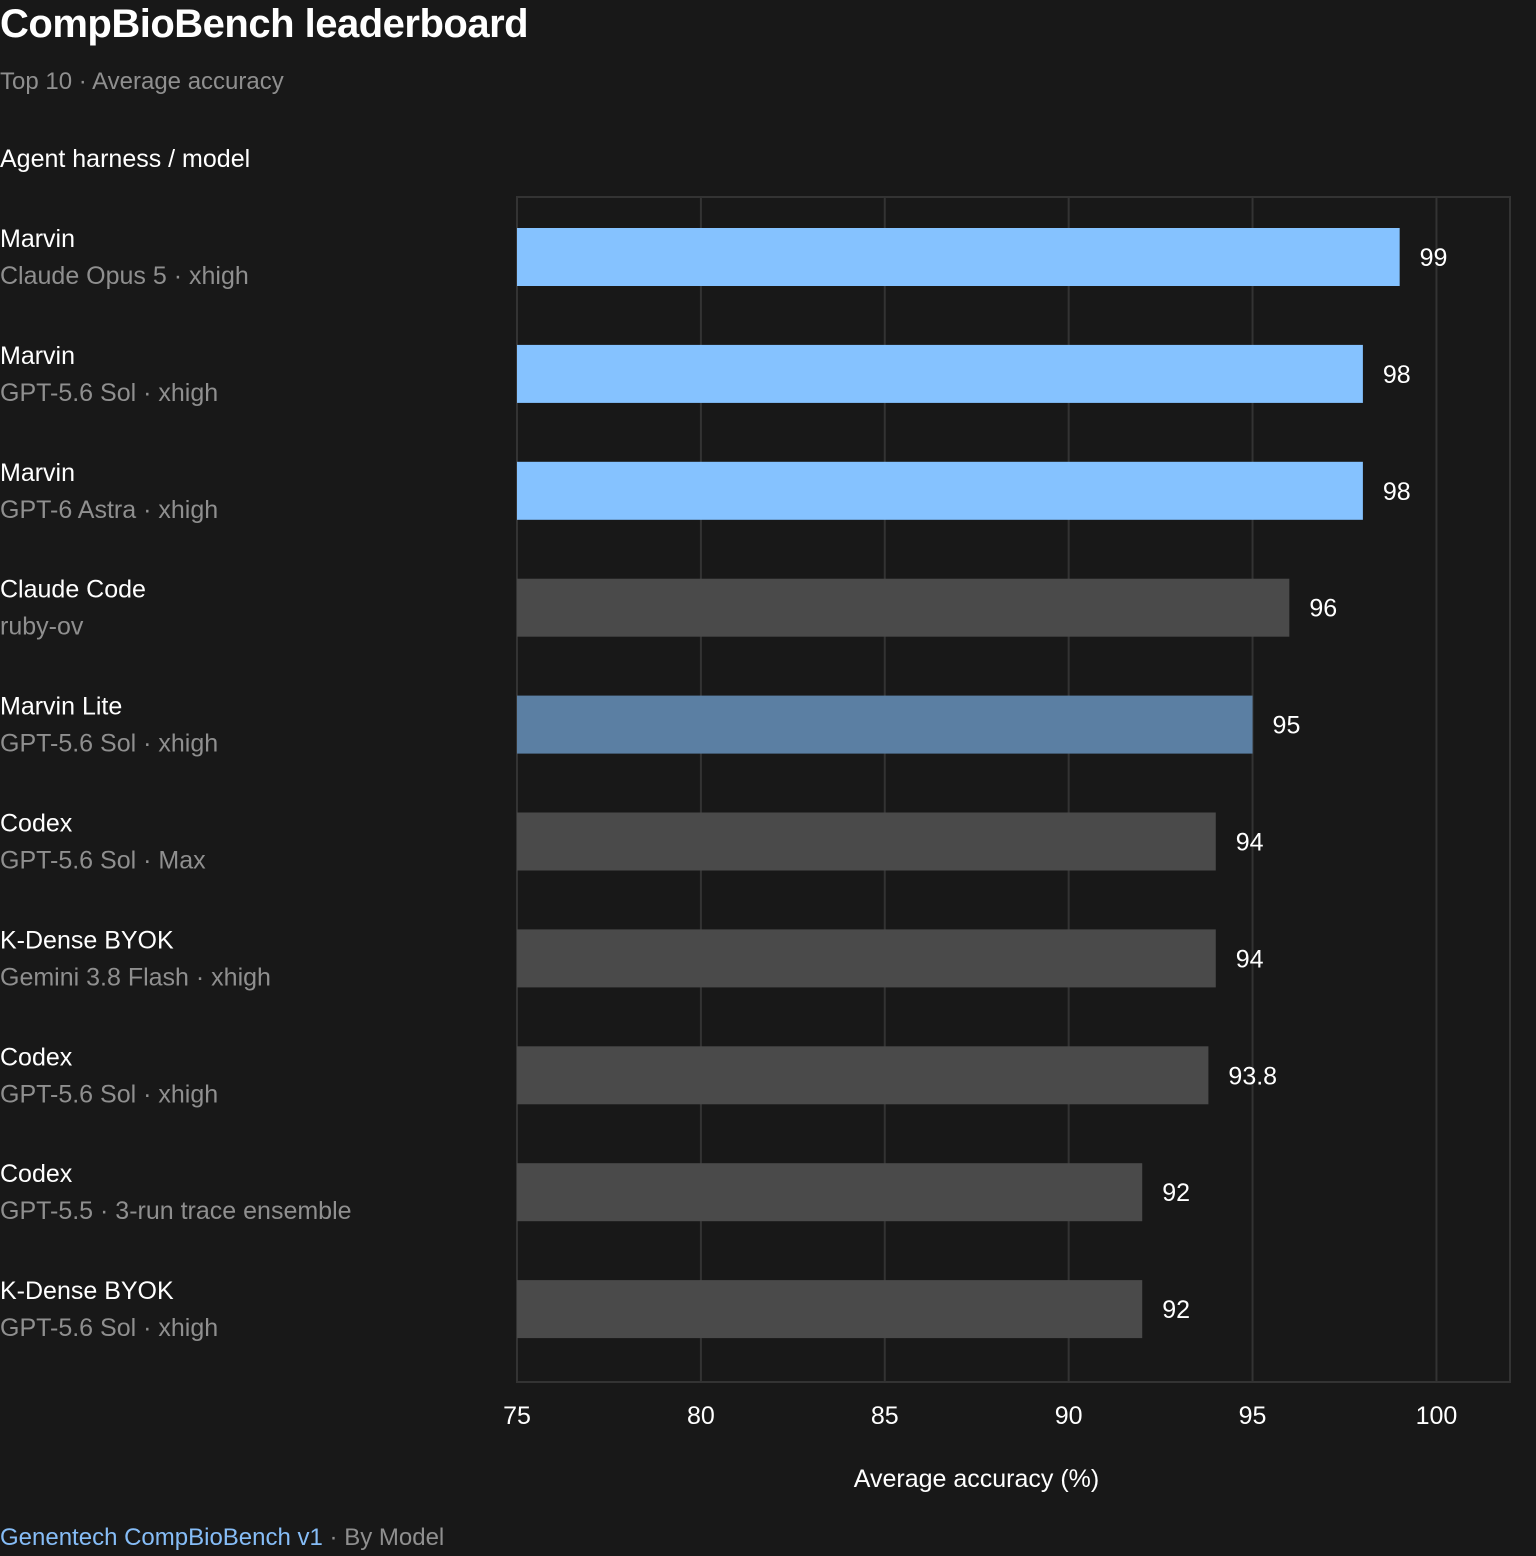  Describe the element at coordinates (73, 590) in the screenshot. I see `row-harness-label: Claude Code` at that location.